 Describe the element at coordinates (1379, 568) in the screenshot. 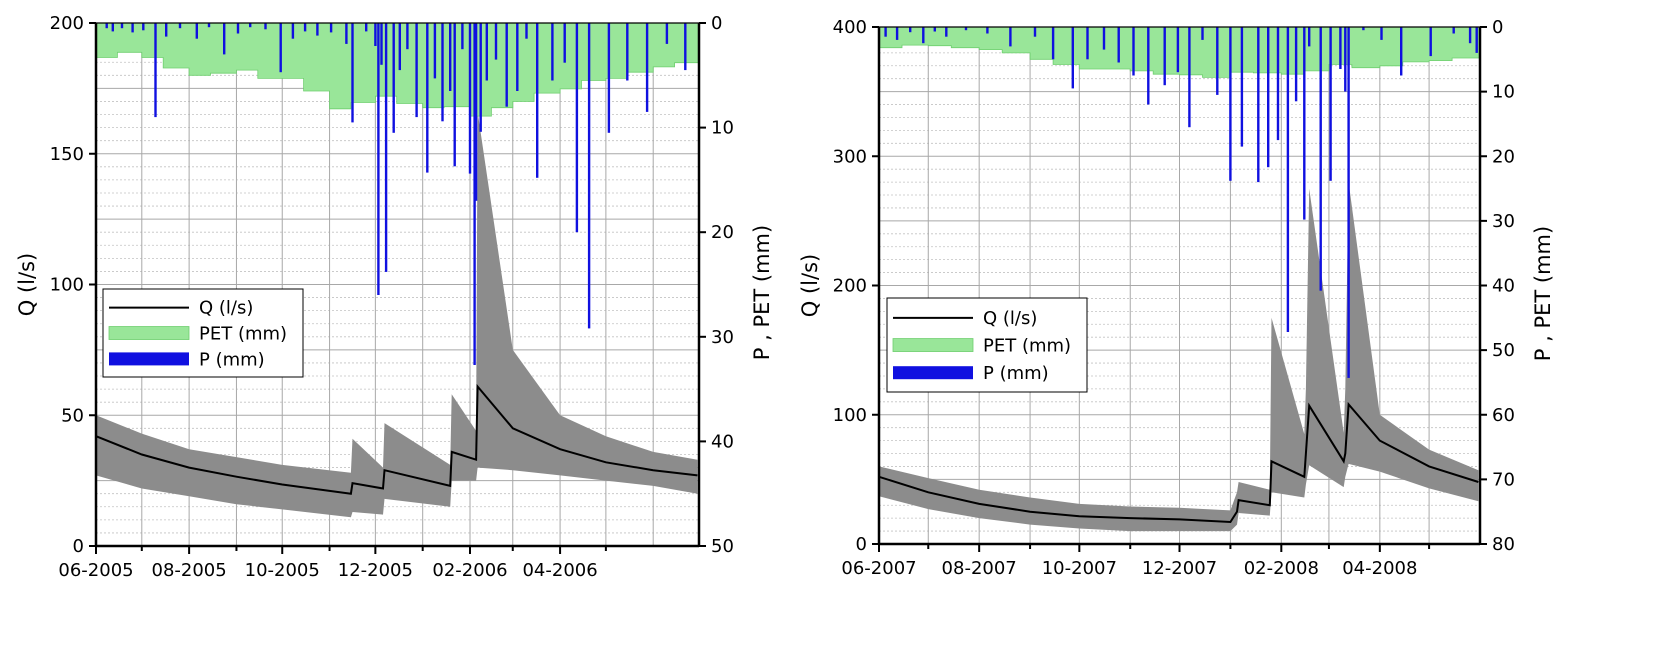

I see `x-tick-label: 04-2008` at that location.